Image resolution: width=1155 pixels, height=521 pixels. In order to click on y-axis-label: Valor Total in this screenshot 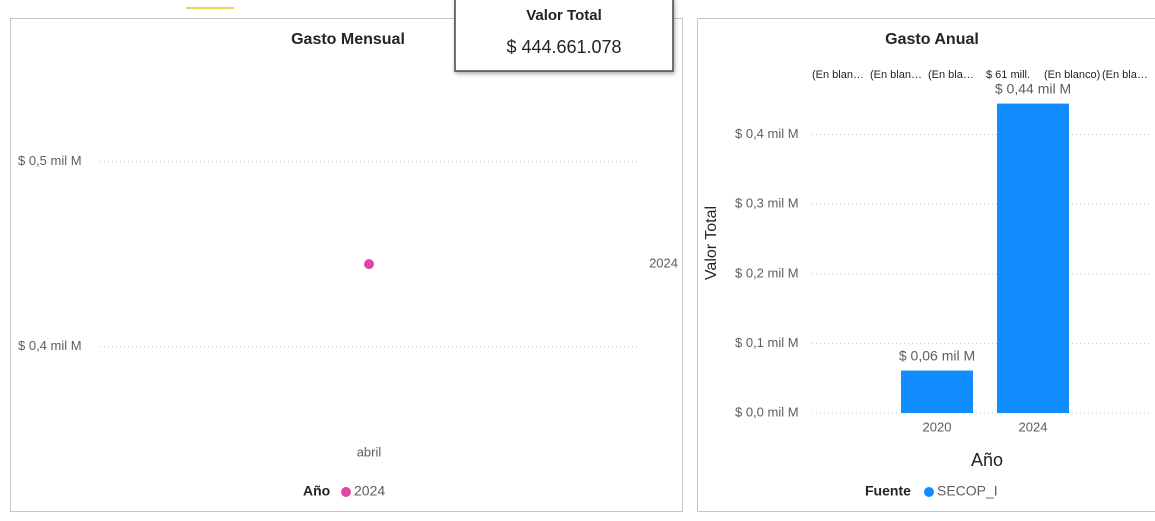, I will do `click(711, 243)`.